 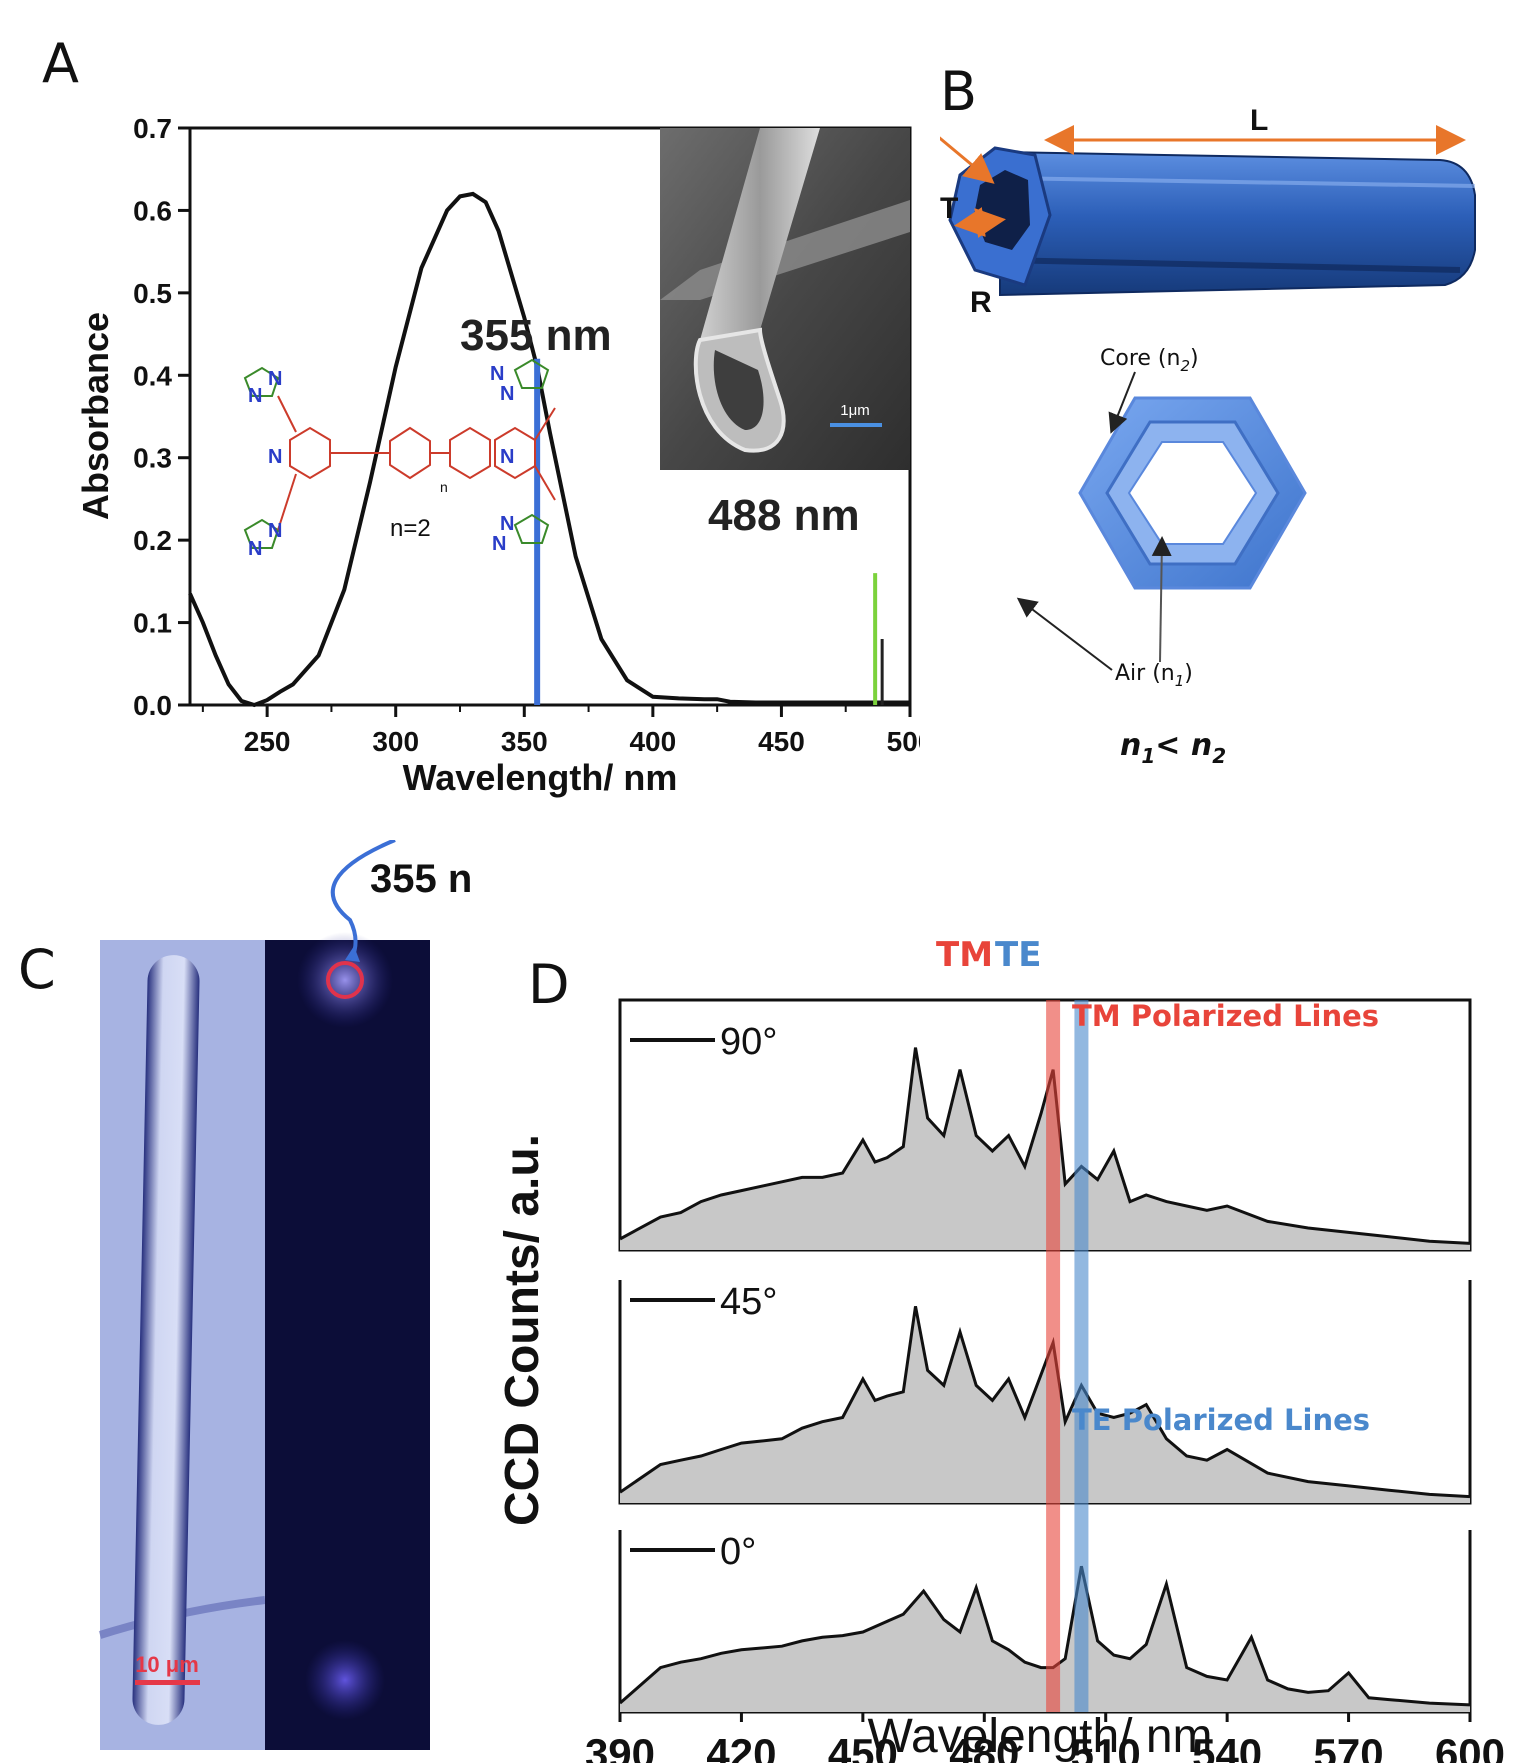 I want to click on excitation-spot, so click(x=345, y=980).